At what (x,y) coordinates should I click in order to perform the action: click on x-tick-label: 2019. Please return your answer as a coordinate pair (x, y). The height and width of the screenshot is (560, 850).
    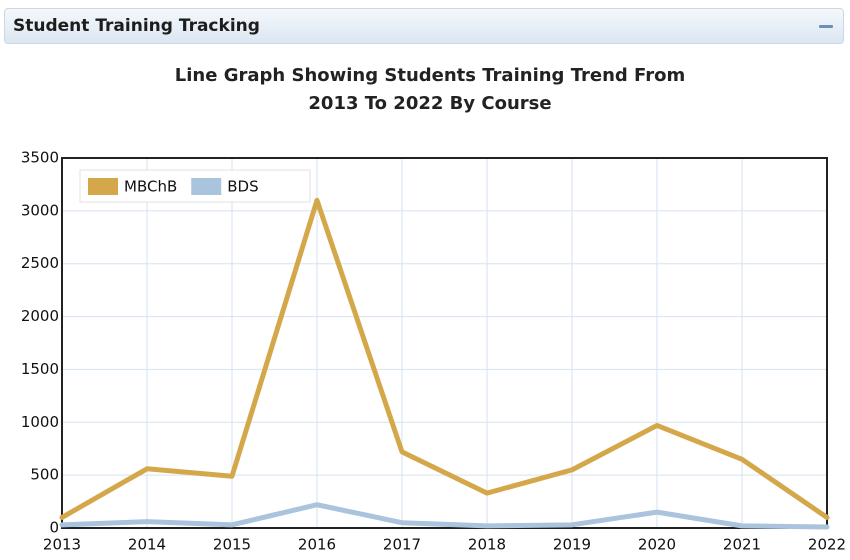
    Looking at the image, I should click on (572, 545).